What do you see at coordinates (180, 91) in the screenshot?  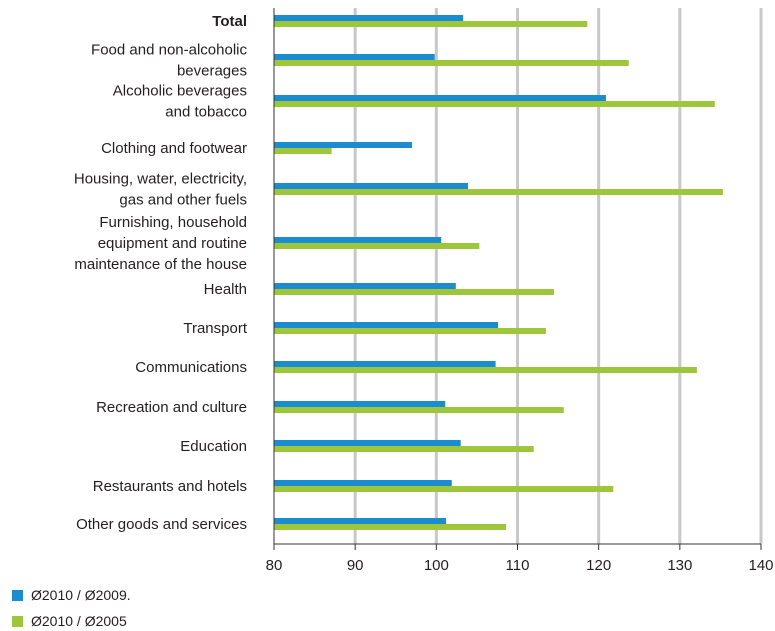 I see `category-label-2-line-0: Alcoholic beverages` at bounding box center [180, 91].